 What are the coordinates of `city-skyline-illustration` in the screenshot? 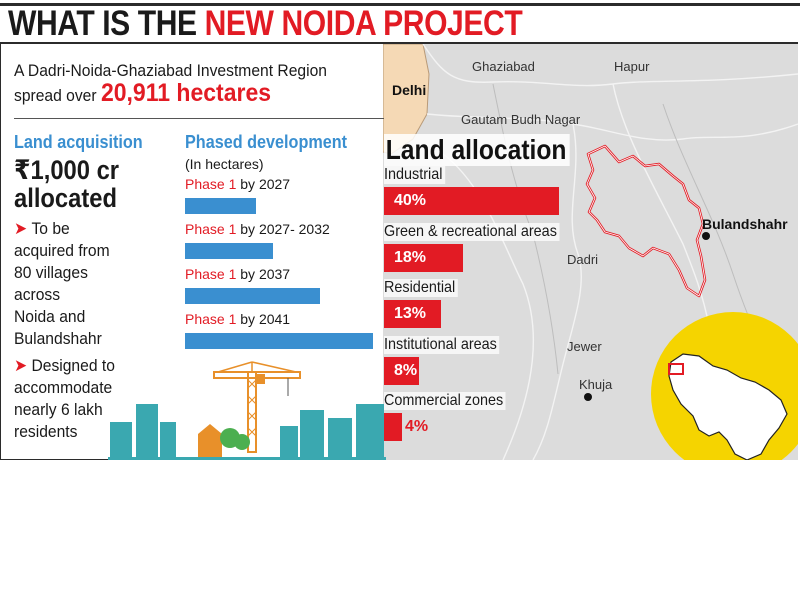 It's located at (247, 410).